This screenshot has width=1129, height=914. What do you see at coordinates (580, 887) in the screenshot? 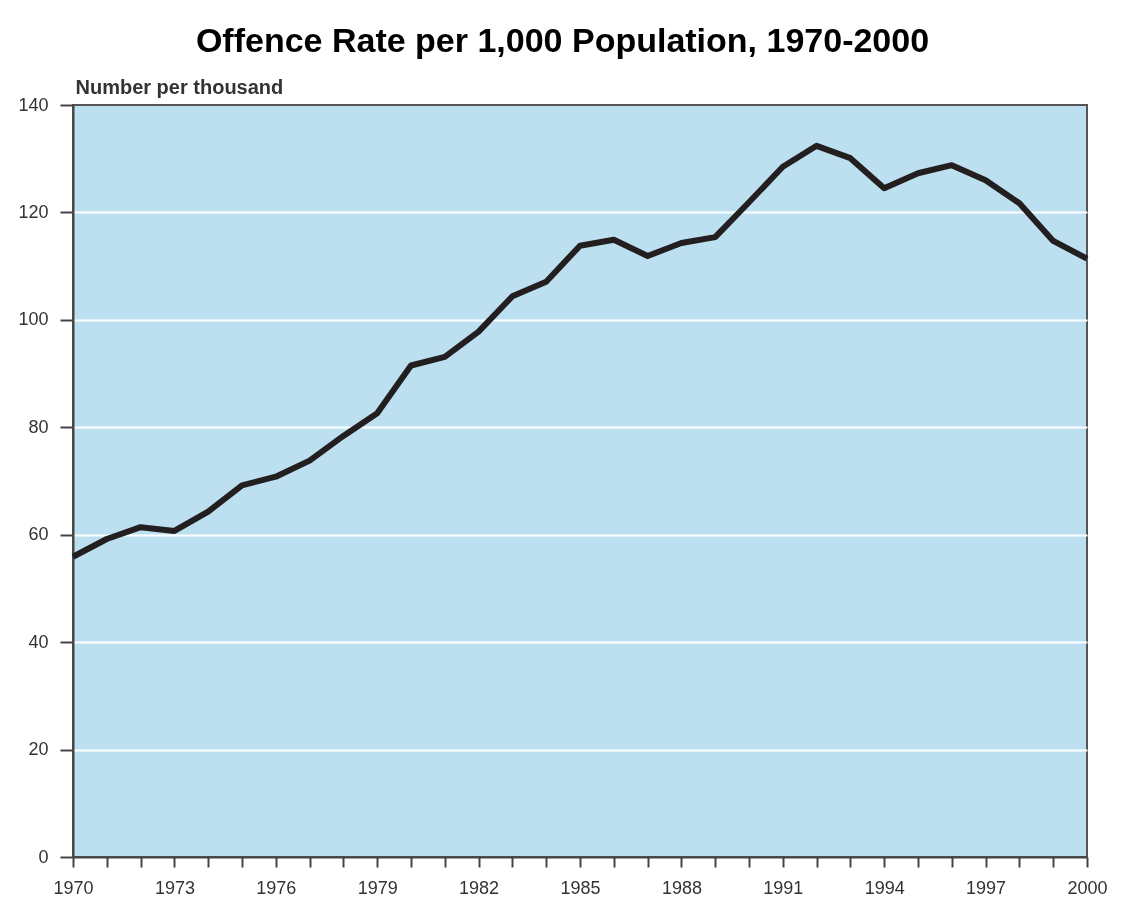
I see `x-tick-label: 1985` at bounding box center [580, 887].